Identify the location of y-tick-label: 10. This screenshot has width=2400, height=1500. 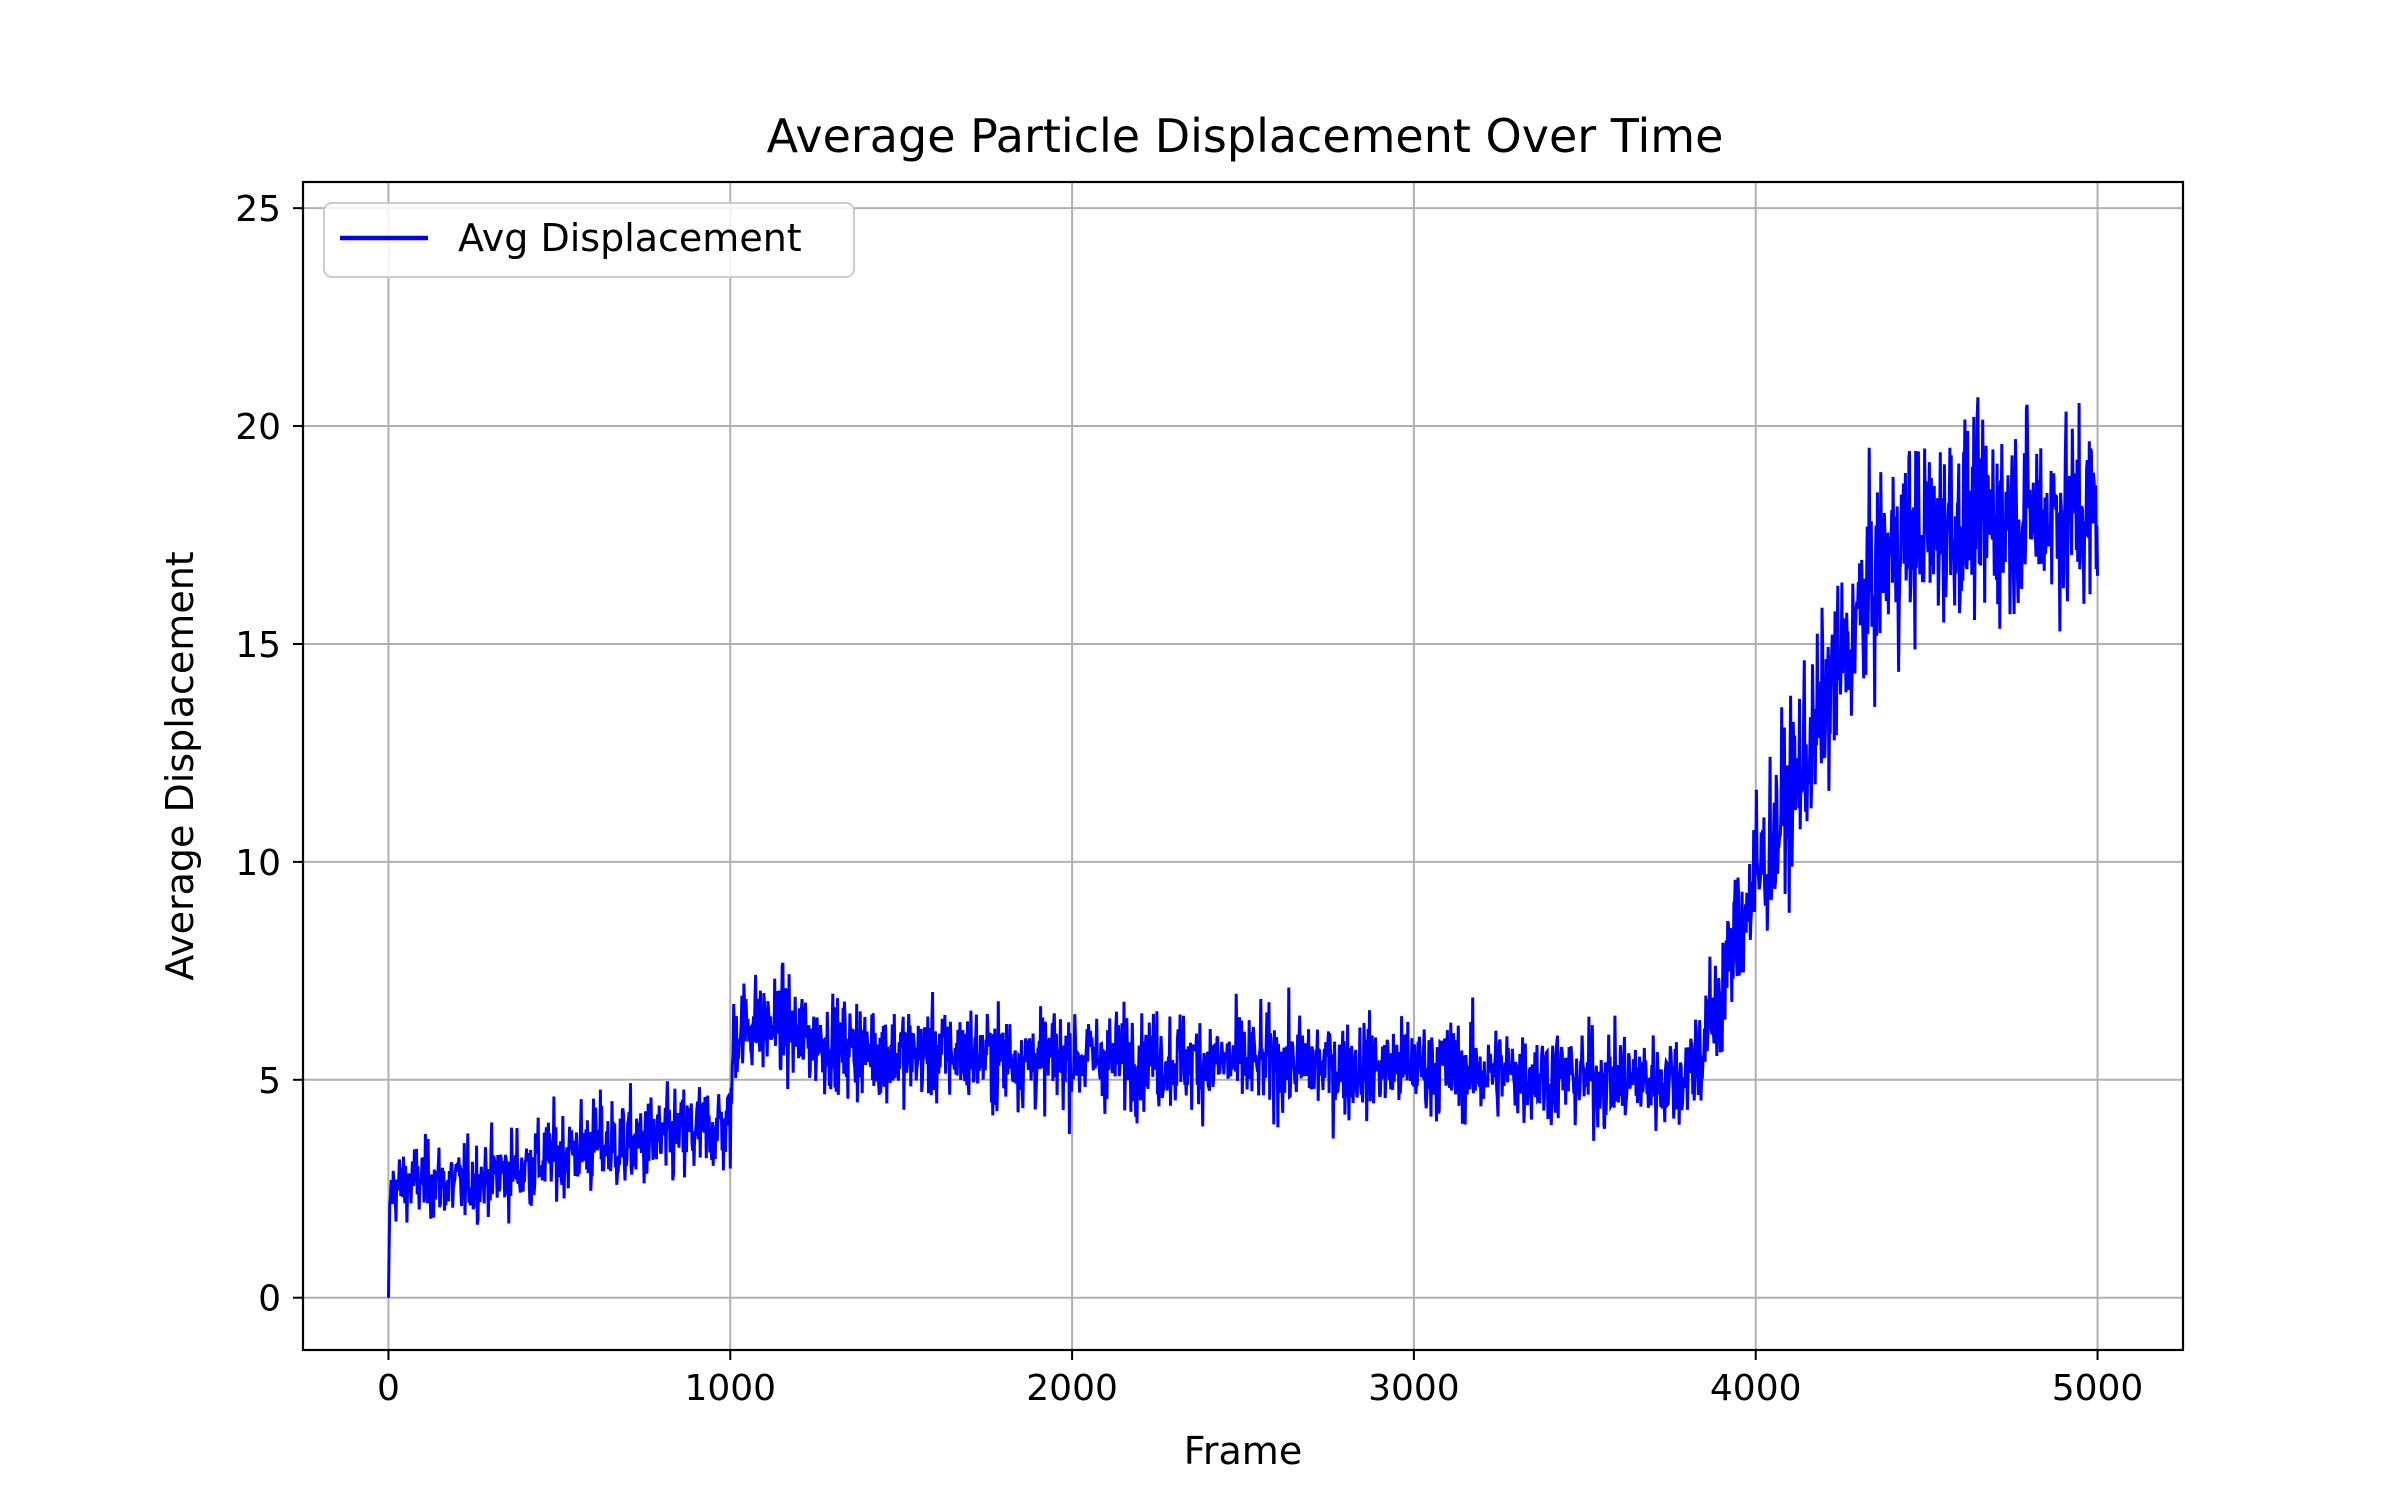
(258, 863).